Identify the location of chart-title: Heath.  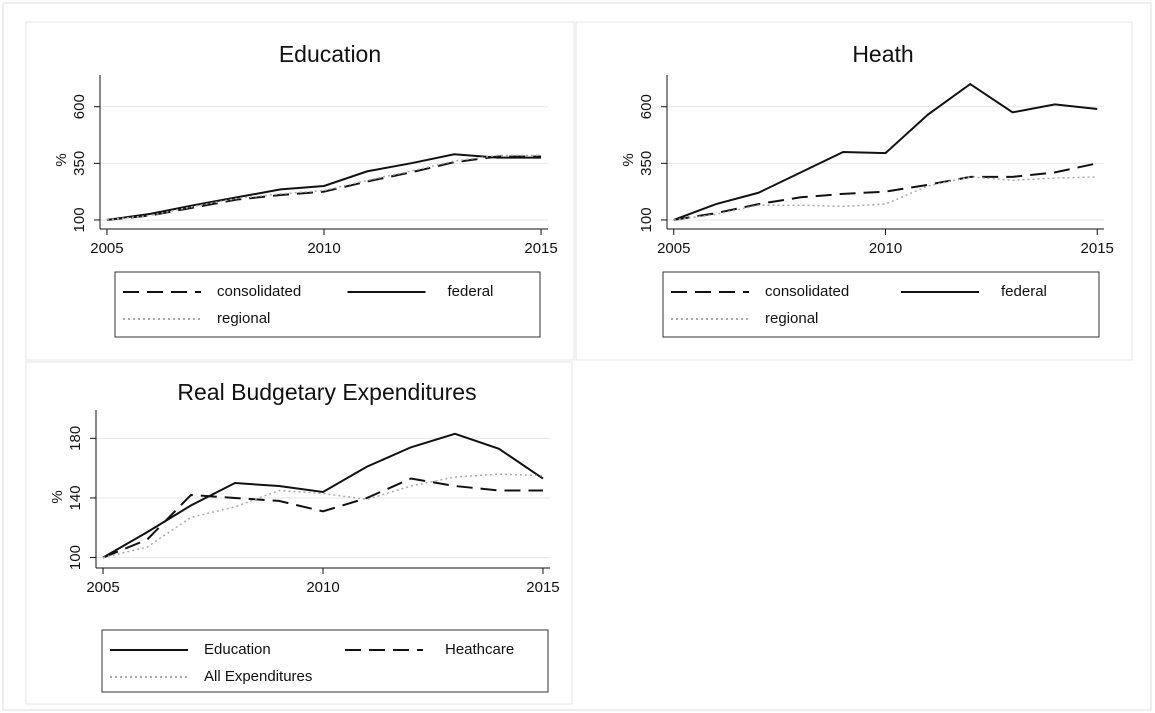
(882, 54).